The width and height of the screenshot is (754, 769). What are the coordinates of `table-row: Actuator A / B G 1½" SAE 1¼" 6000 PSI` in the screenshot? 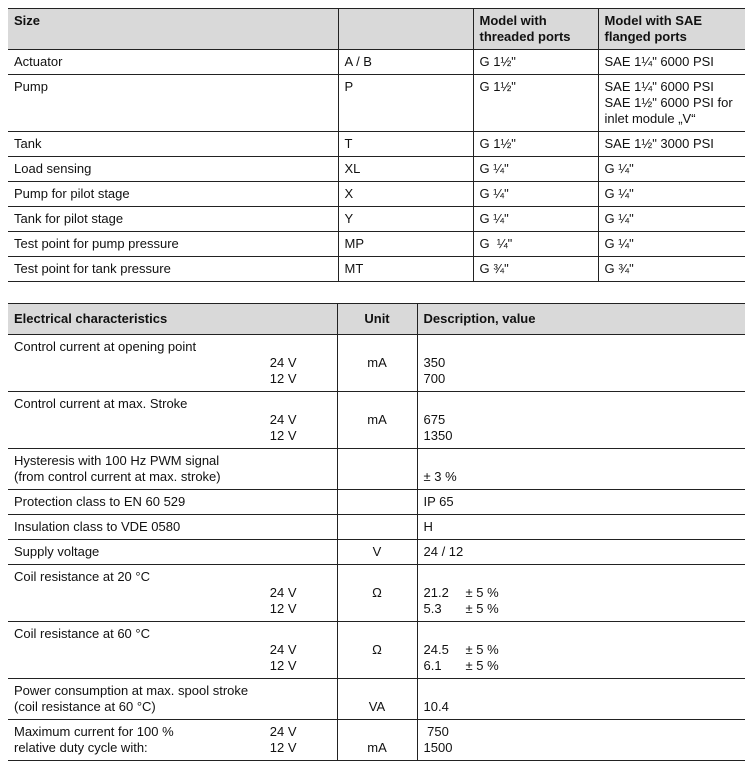 It's located at (376, 62).